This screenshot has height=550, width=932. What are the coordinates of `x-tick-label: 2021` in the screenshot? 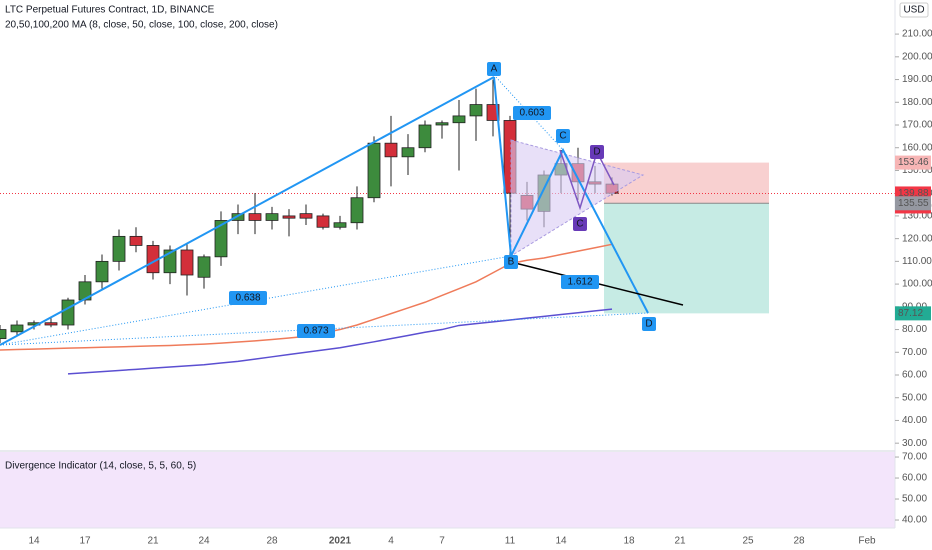 It's located at (340, 541).